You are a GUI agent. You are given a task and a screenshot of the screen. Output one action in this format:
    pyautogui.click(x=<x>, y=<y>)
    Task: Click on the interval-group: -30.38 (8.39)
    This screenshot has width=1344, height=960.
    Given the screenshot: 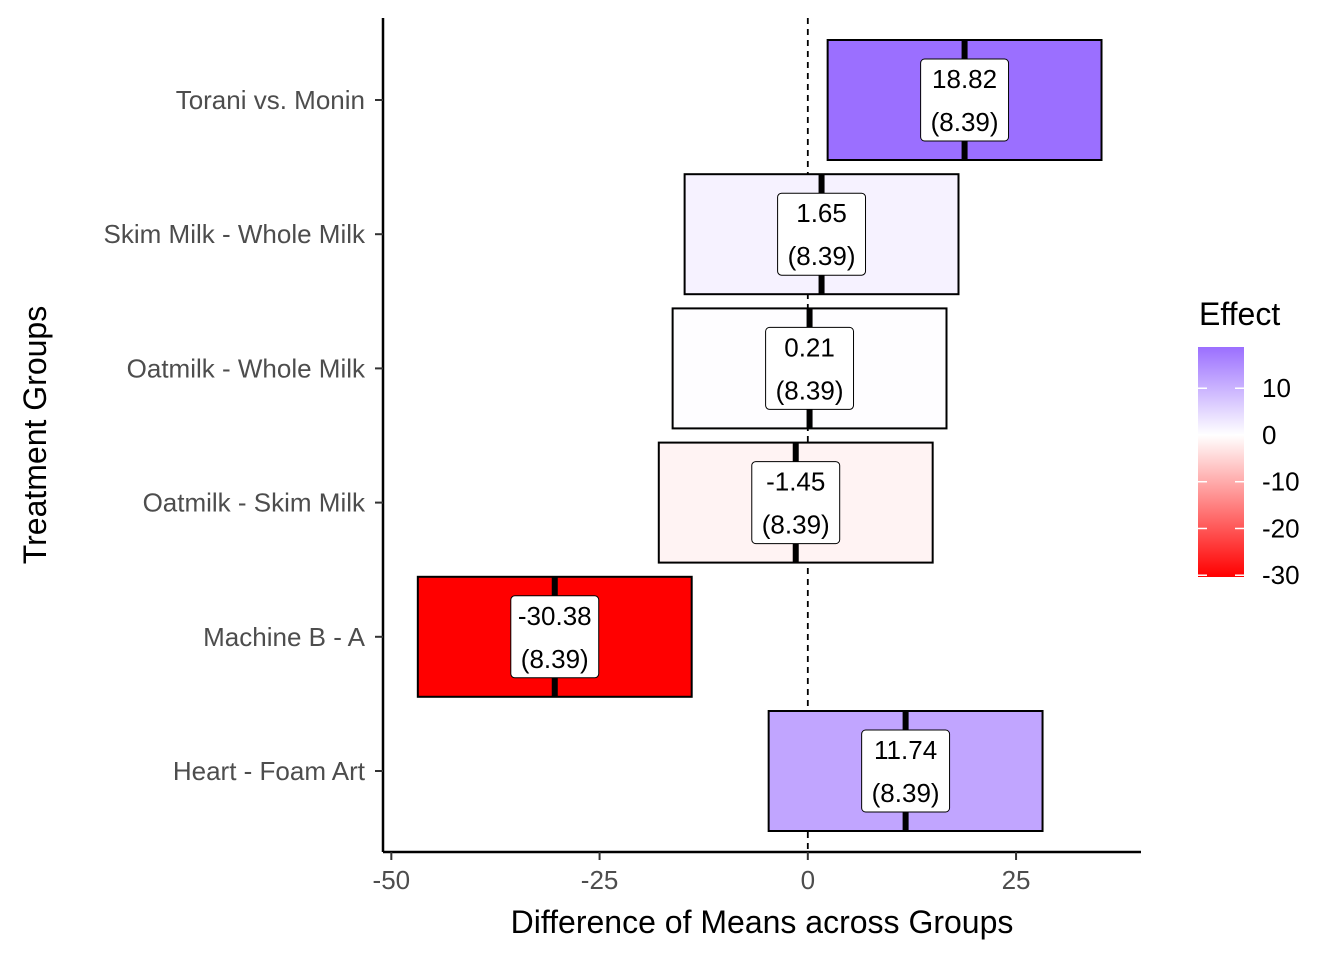 What is the action you would take?
    pyautogui.click(x=554, y=636)
    